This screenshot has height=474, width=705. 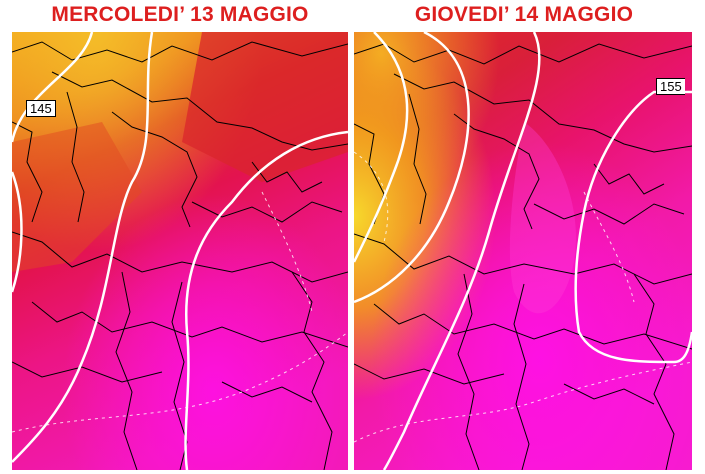 I want to click on panel-title-wednesday: MERCOLEDI’ 13 MAGGIO, so click(x=180, y=14).